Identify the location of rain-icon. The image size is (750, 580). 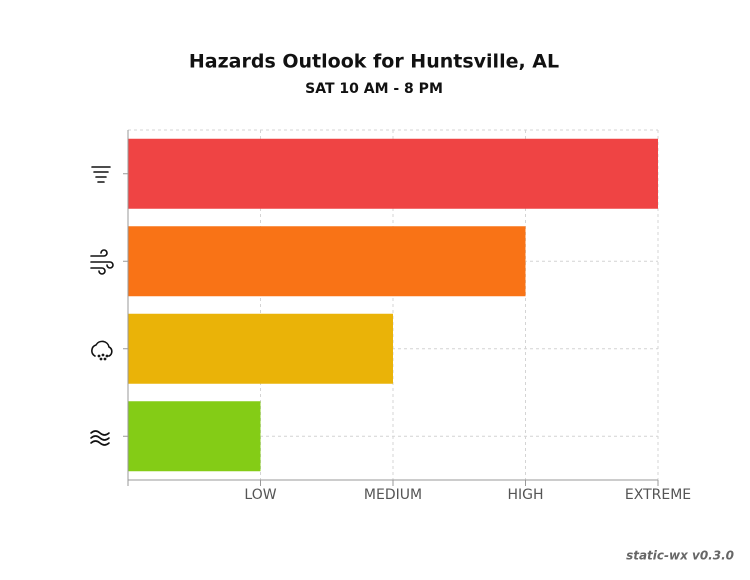
(102, 350).